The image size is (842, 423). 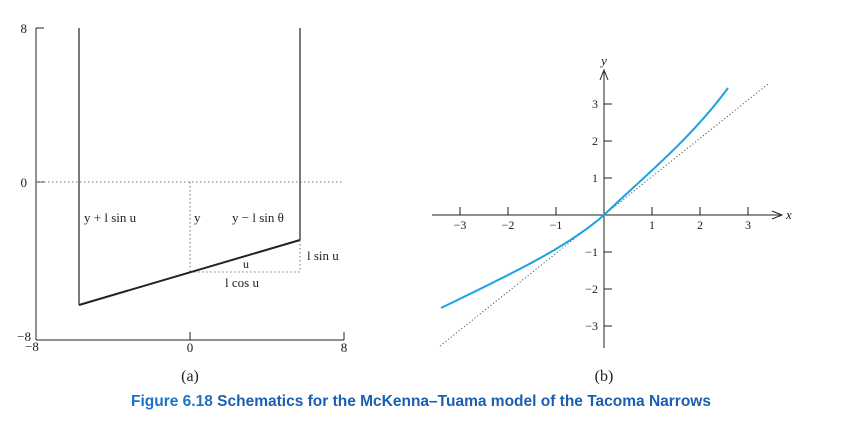 I want to click on panel-b-x-tick-label: 2, so click(x=700, y=225).